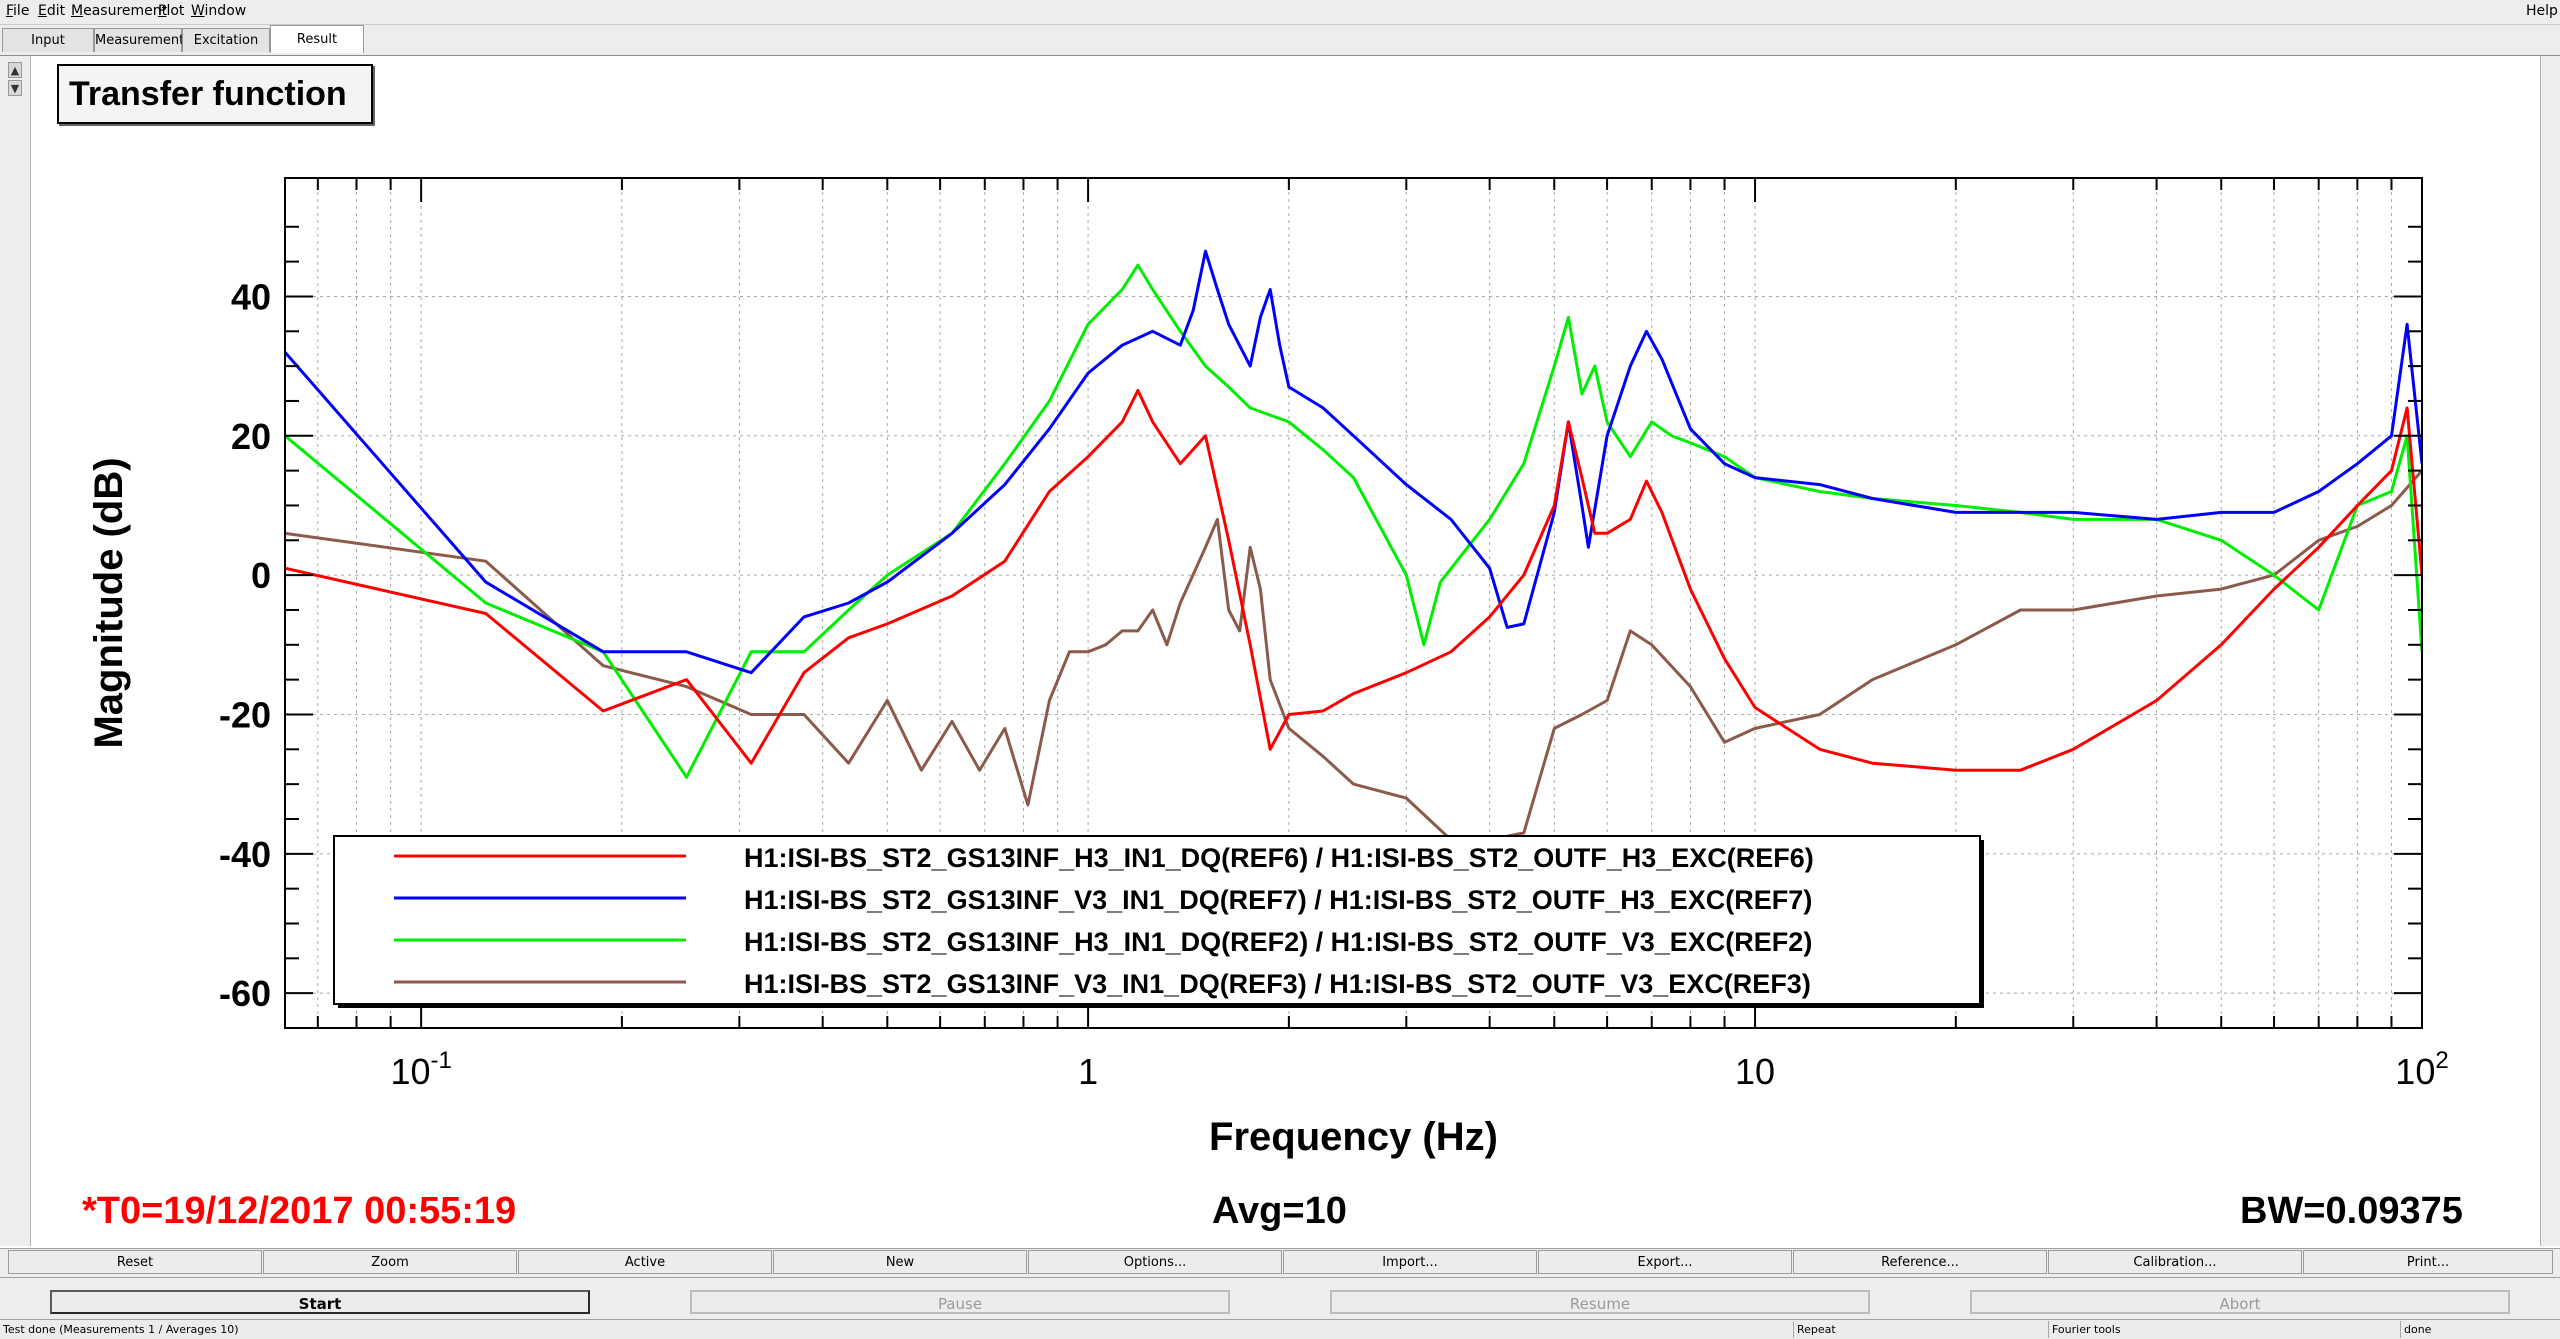  What do you see at coordinates (245, 993) in the screenshot?
I see `y-tick-label: -60` at bounding box center [245, 993].